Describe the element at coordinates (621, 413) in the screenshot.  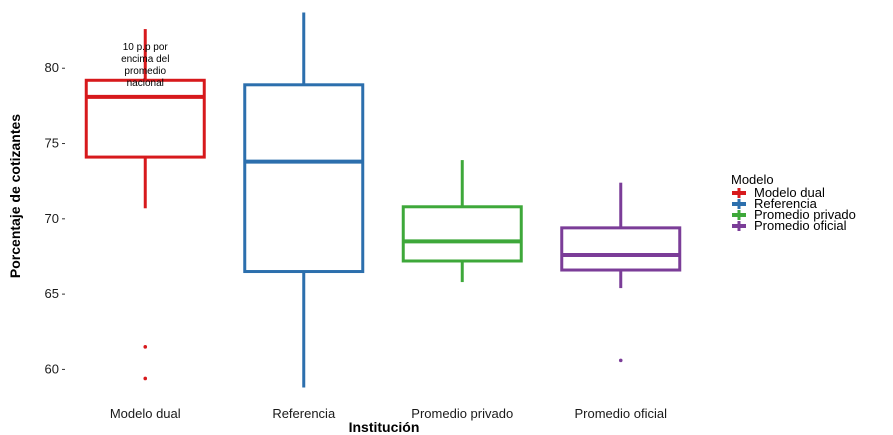
I see `x-tick-label: Promedio oficial` at that location.